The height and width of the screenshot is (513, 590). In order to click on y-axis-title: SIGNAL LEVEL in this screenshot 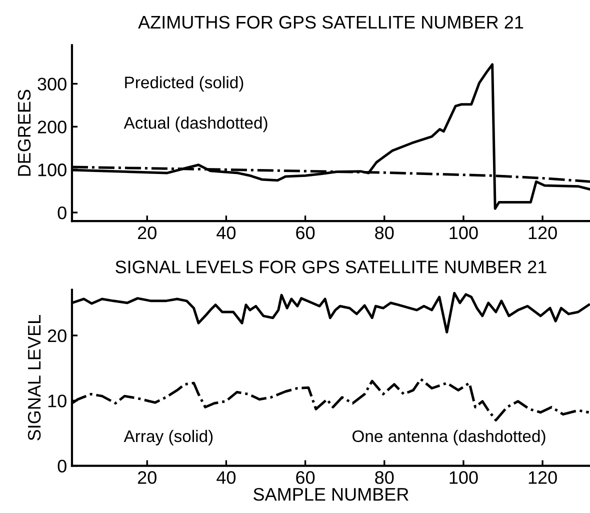, I will do `click(34, 377)`.